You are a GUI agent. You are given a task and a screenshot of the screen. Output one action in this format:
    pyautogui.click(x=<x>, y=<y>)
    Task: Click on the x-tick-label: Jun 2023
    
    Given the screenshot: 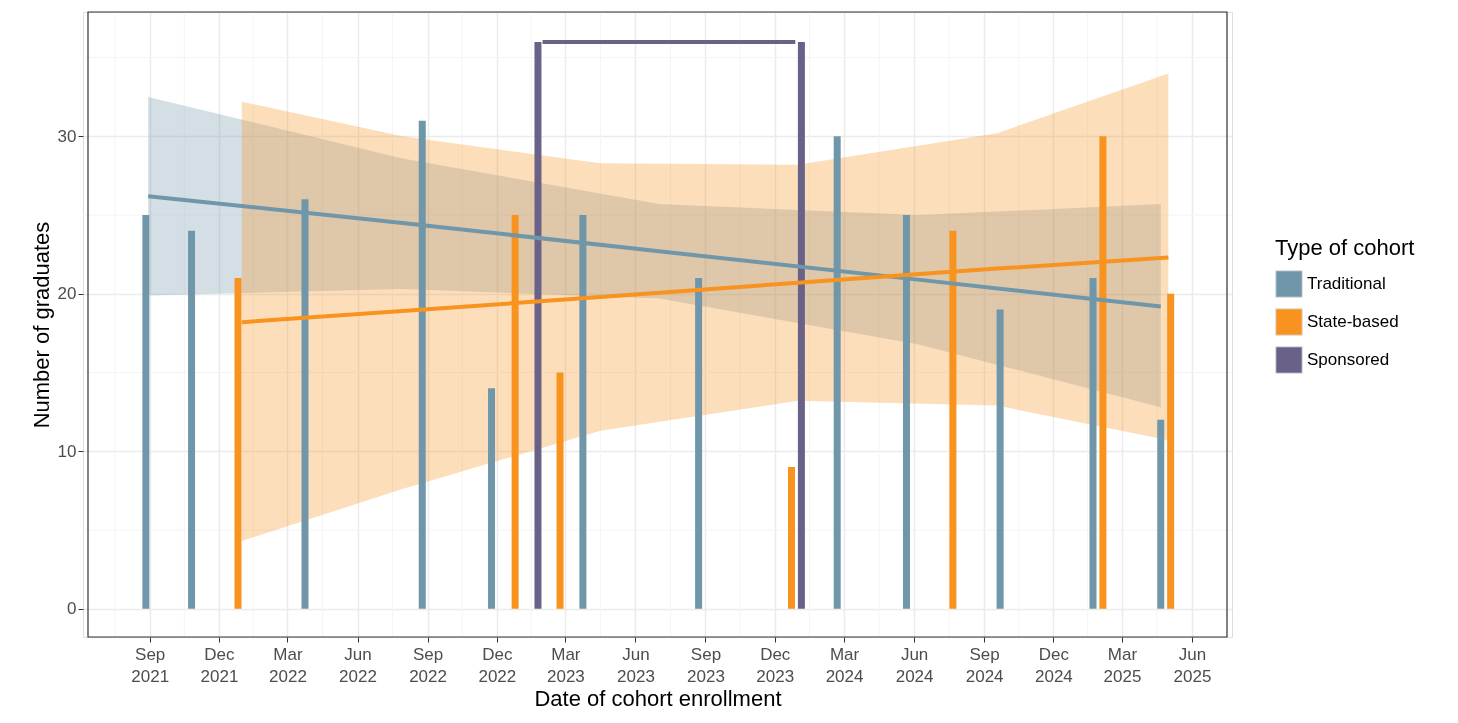 What is the action you would take?
    pyautogui.click(x=636, y=665)
    